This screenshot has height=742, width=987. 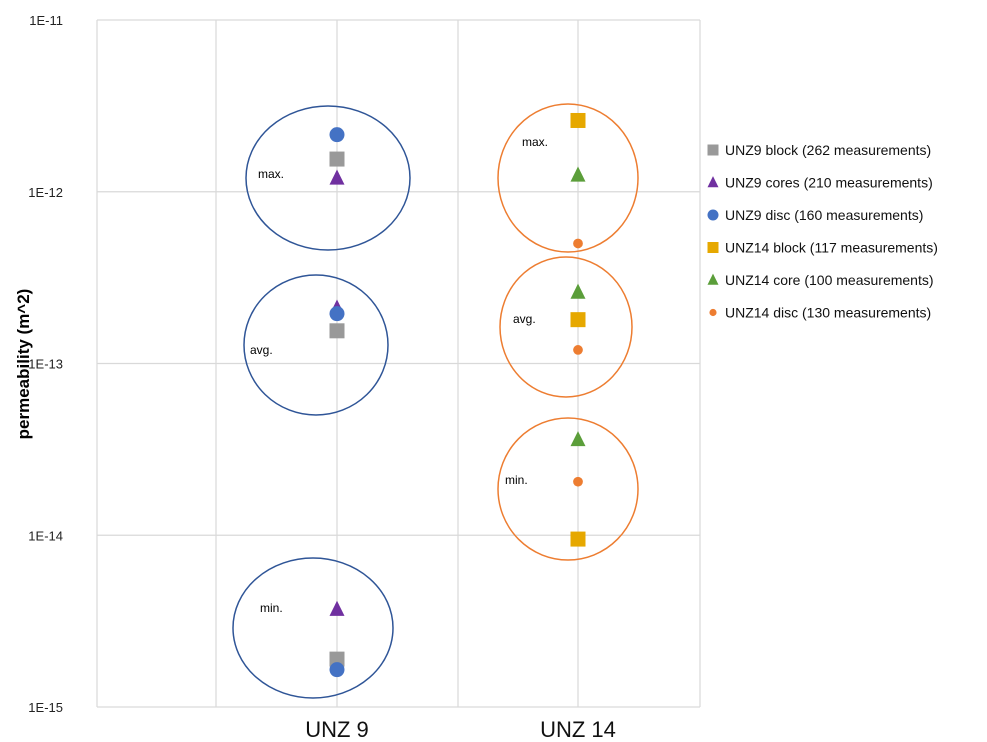 What do you see at coordinates (337, 729) in the screenshot?
I see `x-category-label: UNZ 9` at bounding box center [337, 729].